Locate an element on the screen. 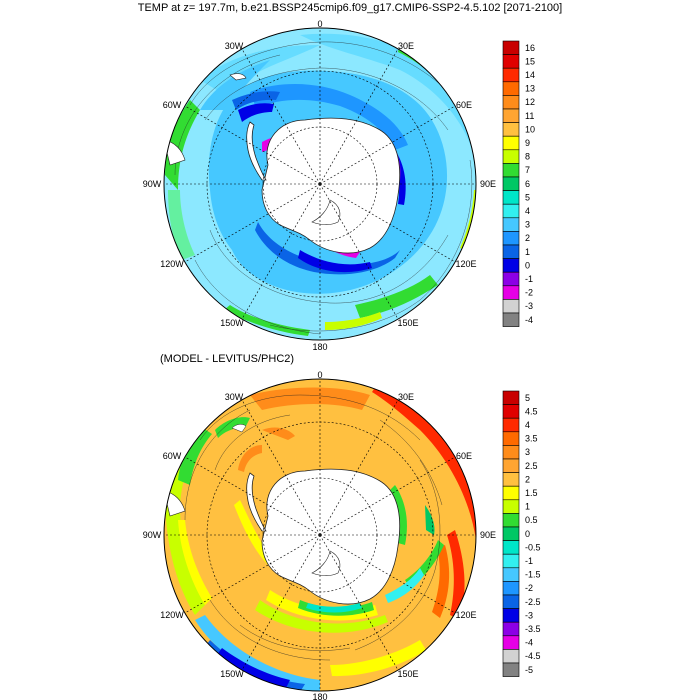 Image resolution: width=700 pixels, height=700 pixels. temperature-colorbar-tick-label: -3 is located at coordinates (529, 306).